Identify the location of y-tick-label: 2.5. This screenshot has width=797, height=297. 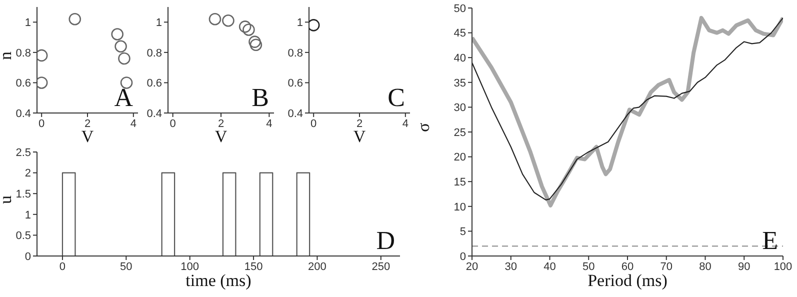
(23, 152).